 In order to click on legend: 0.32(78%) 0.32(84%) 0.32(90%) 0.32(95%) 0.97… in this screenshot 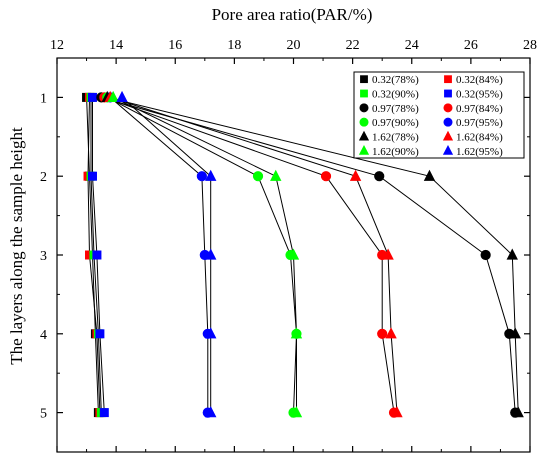, I will do `click(439, 115)`.